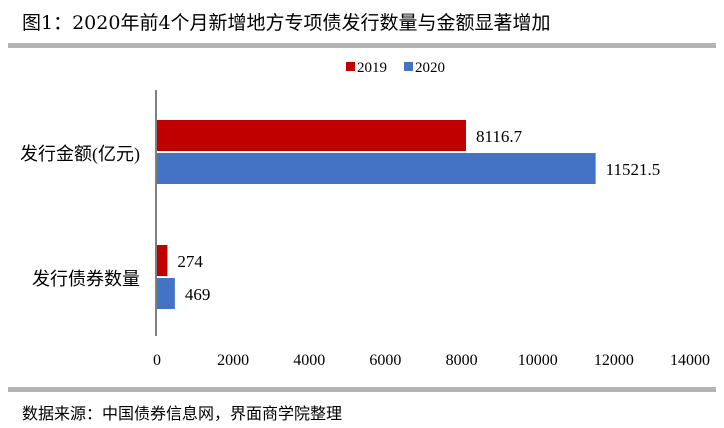  Describe the element at coordinates (80, 154) in the screenshot. I see `category-label: 发行金额(亿元)` at that location.